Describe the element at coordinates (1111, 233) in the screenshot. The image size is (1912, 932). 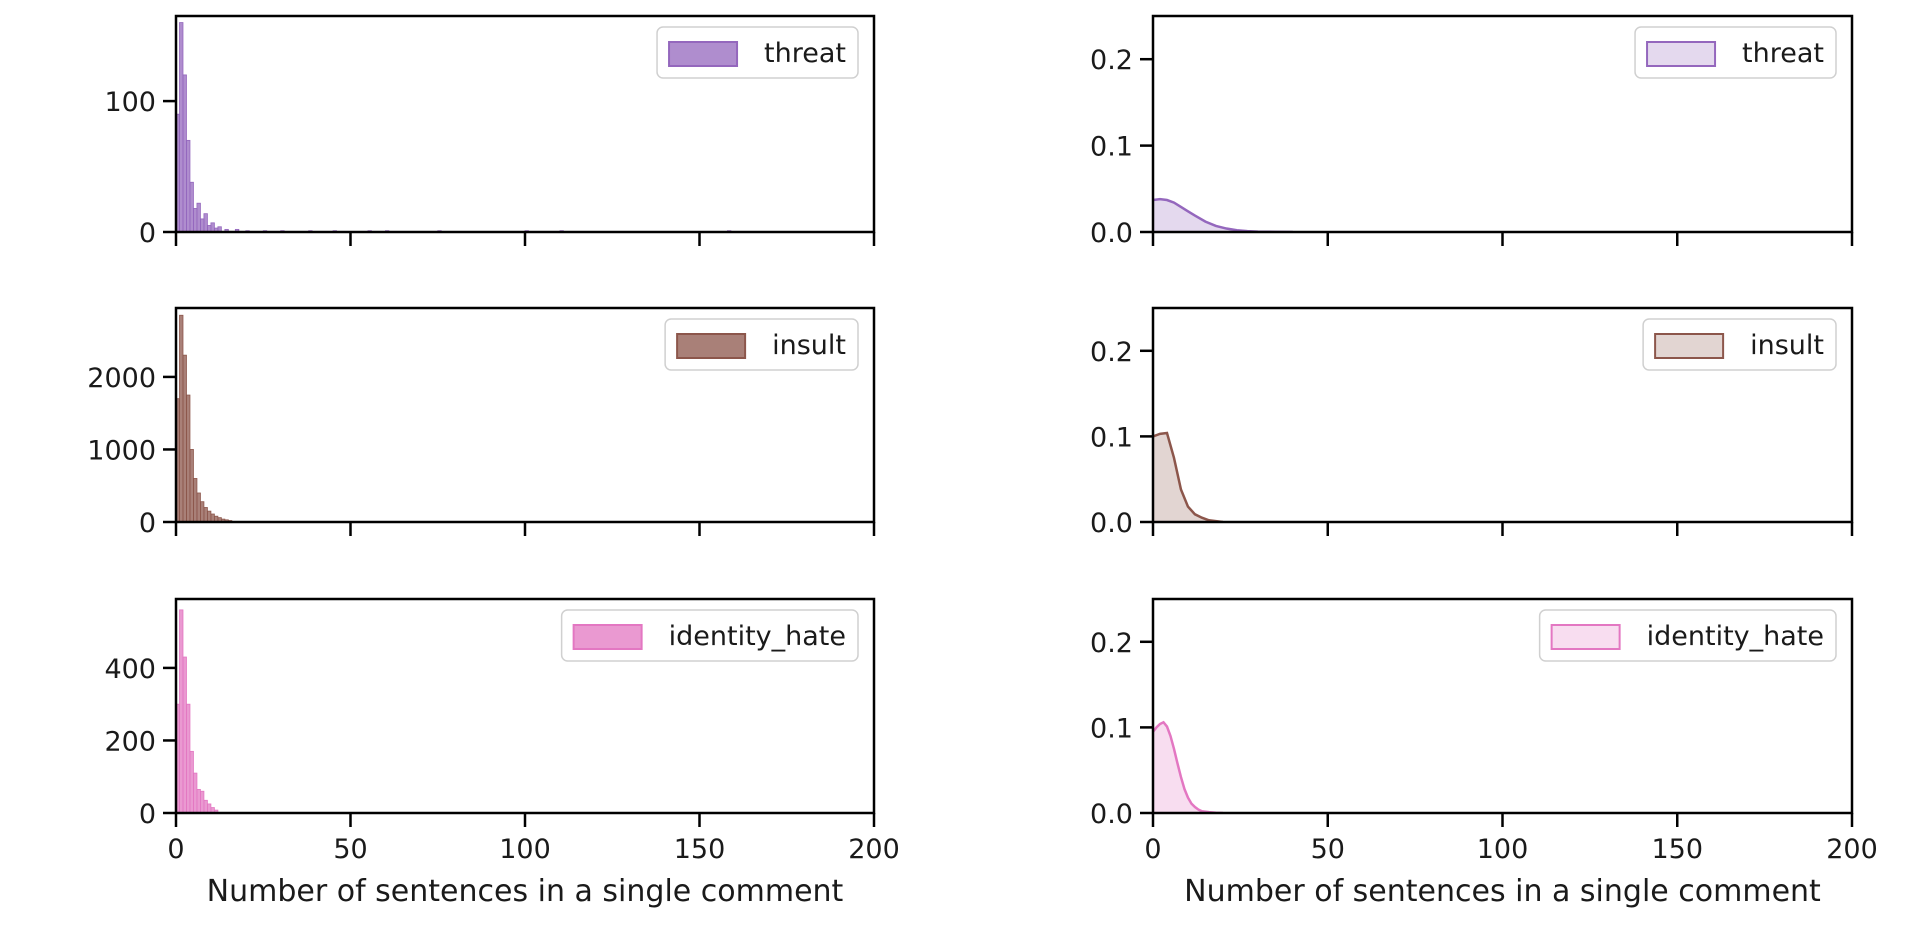
I see `chart-4-y-tick-label: 0.0` at that location.